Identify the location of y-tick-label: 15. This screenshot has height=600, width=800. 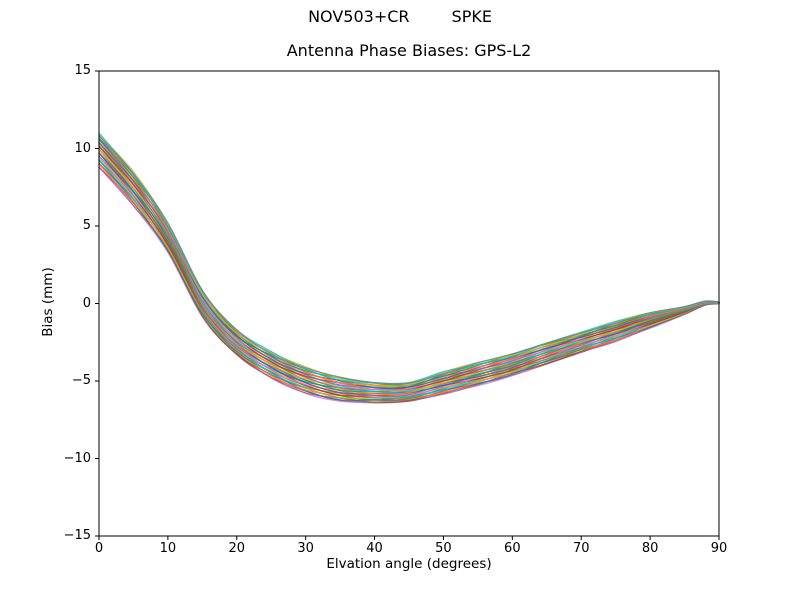
(82, 70).